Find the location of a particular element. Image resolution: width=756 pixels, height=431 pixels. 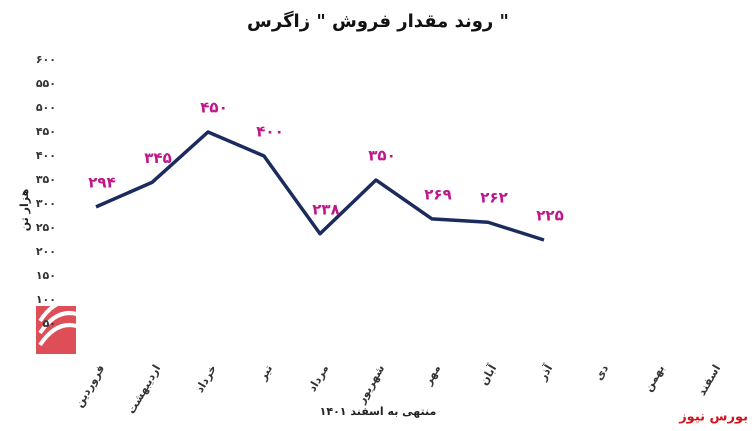

data-label: ۲۲۵ is located at coordinates (549, 216).